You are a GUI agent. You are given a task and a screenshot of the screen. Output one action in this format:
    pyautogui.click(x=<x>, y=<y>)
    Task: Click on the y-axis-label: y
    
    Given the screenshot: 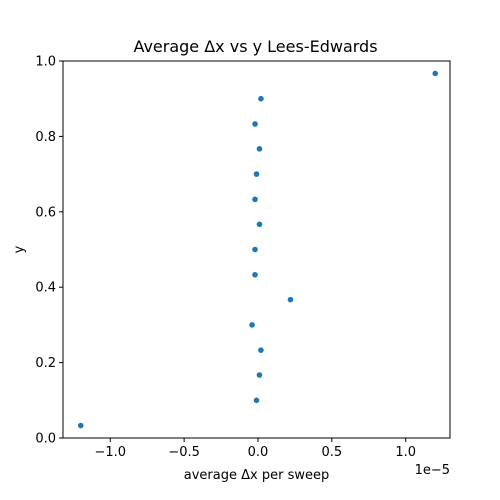 What is the action you would take?
    pyautogui.click(x=19, y=249)
    